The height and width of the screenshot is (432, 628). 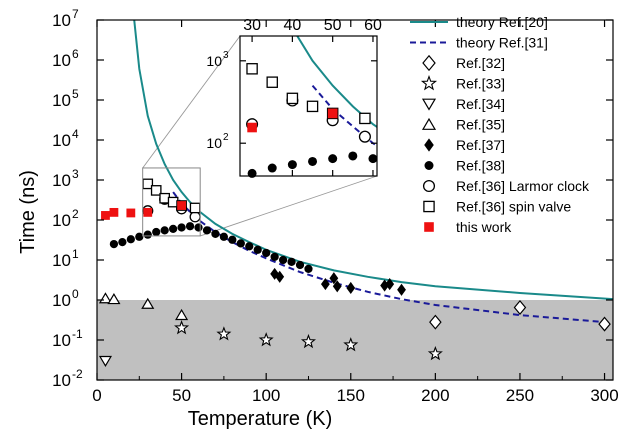 I want to click on inset-x-tick-label: 30, so click(x=252, y=25).